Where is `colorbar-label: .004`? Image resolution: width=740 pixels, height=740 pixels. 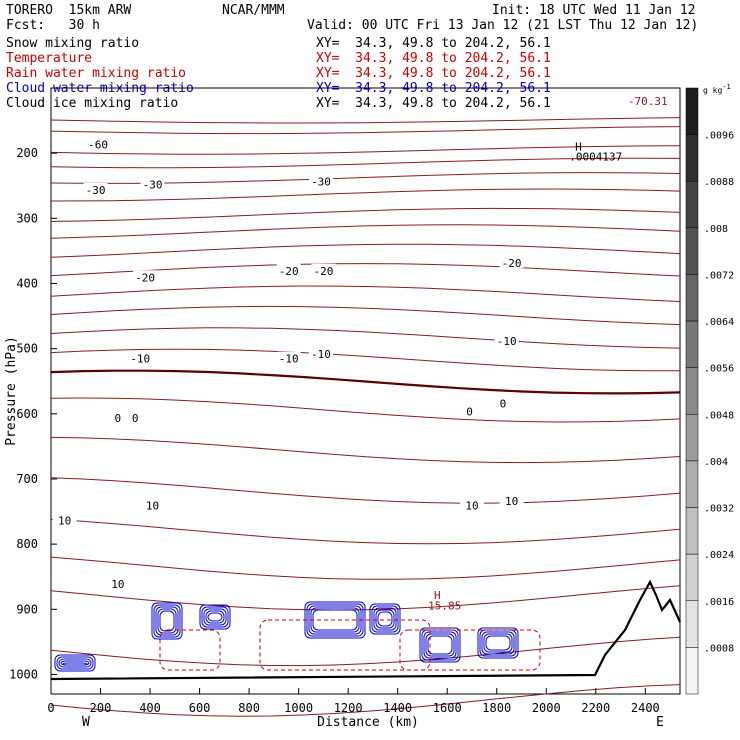 colorbar-label: .004 is located at coordinates (716, 462).